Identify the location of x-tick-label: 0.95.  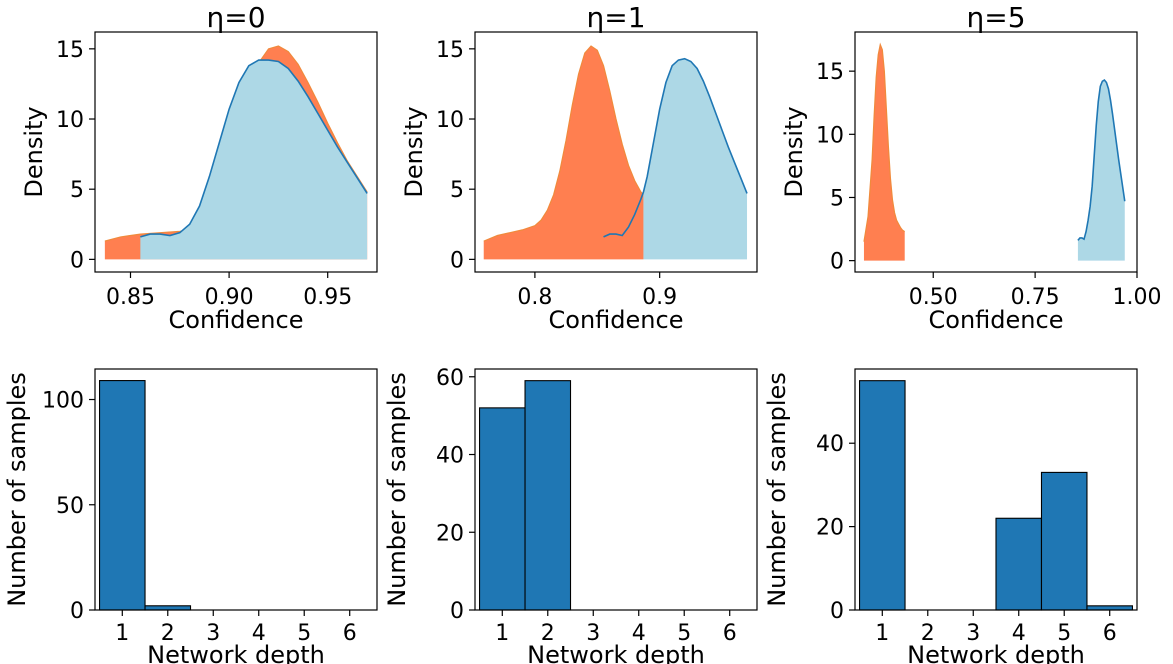
(327, 297).